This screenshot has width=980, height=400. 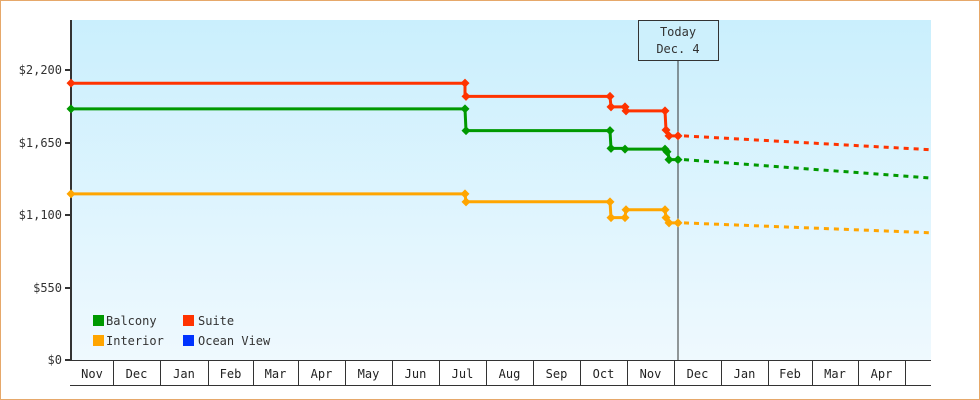 I want to click on month-label: Jun, so click(x=416, y=374).